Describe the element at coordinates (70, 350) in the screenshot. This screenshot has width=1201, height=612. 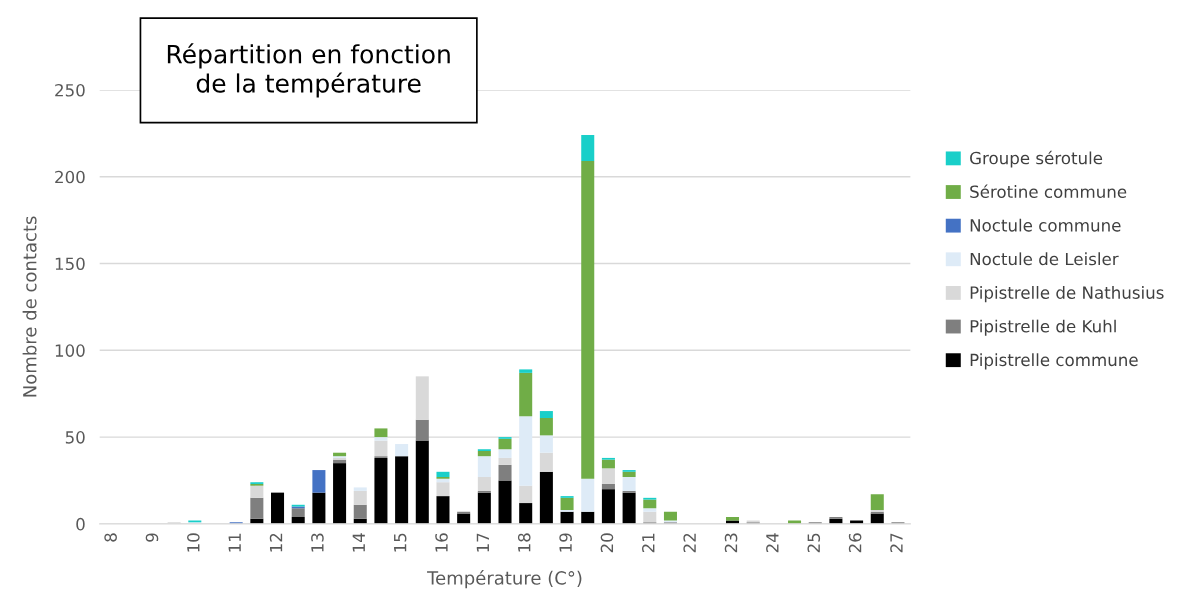
I see `y-tick-label: 100` at that location.